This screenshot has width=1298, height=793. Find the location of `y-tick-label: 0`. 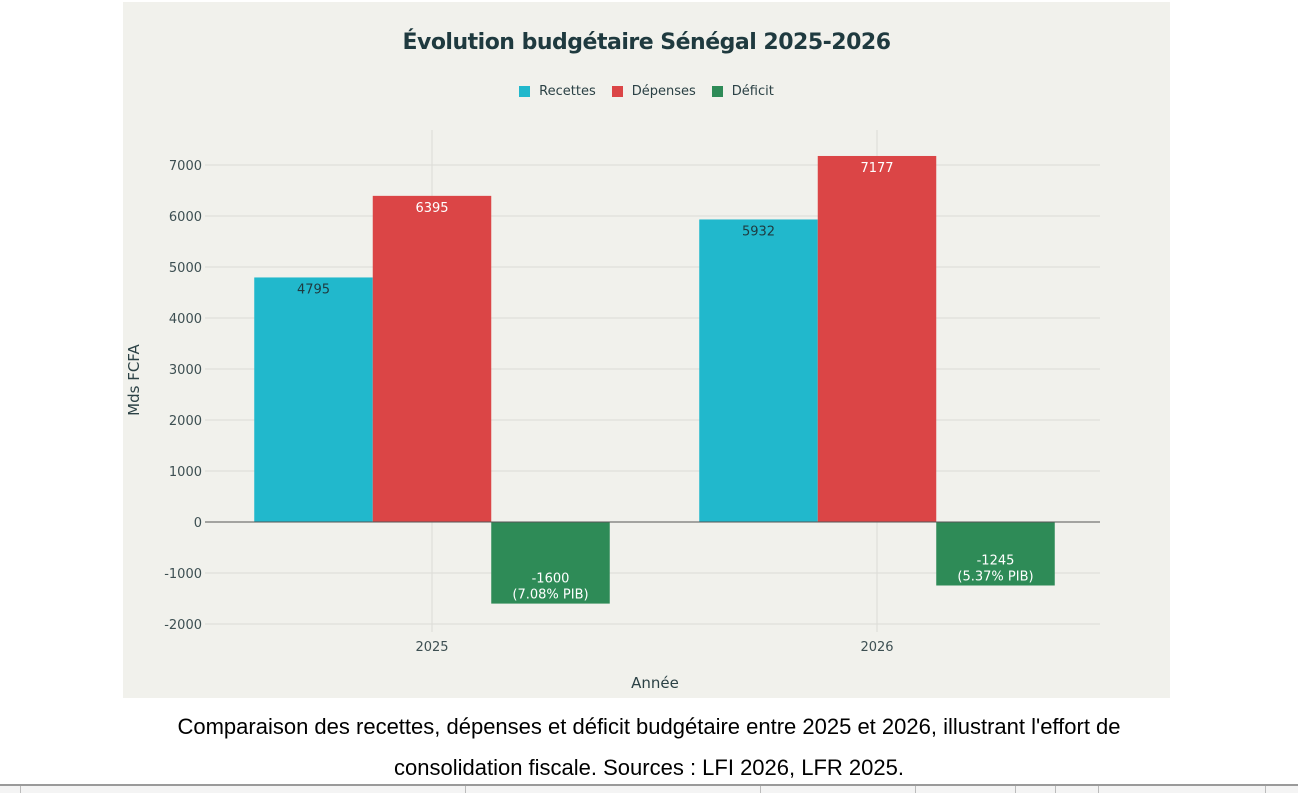

y-tick-label: 0 is located at coordinates (198, 523).